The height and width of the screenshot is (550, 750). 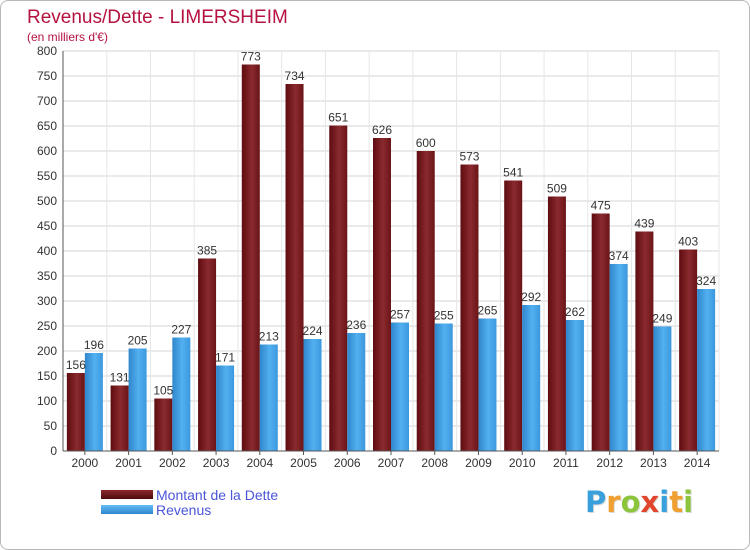 I want to click on x-tick-label: 2001, so click(x=128, y=463).